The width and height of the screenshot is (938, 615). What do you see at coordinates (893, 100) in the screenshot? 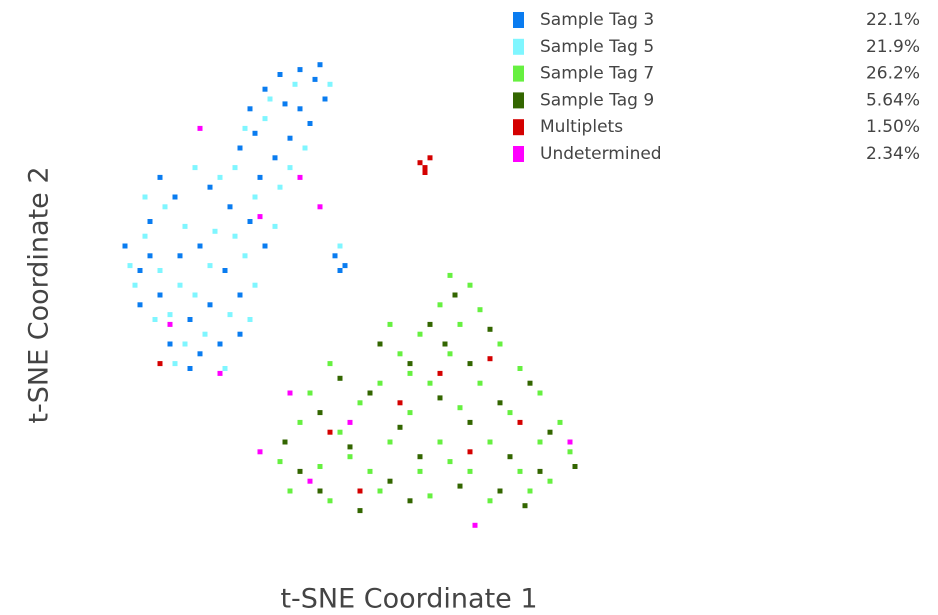
I see `legend-share: 5.64%` at bounding box center [893, 100].